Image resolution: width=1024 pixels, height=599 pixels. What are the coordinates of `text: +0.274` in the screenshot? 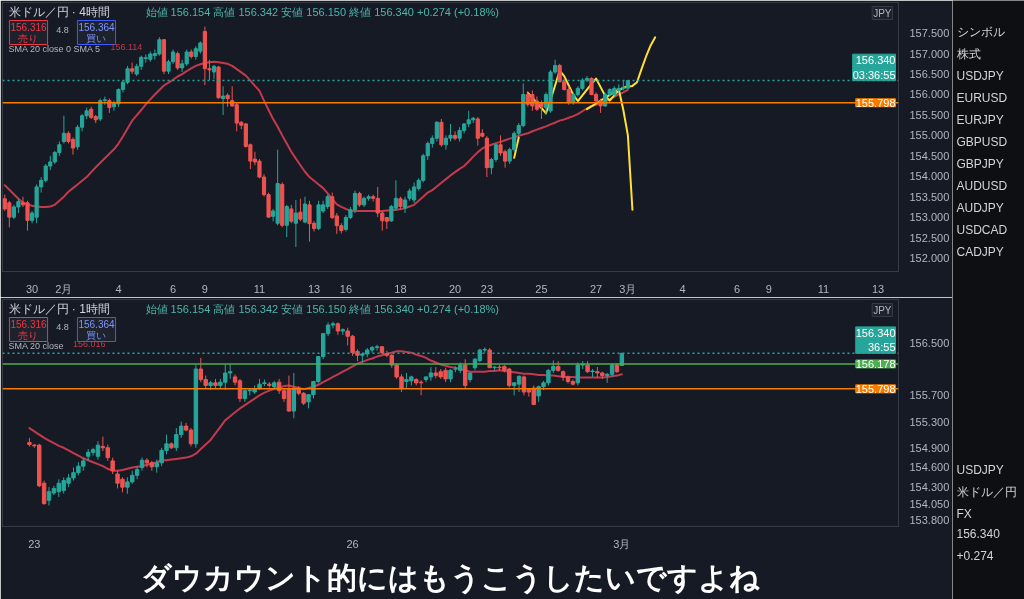 It's located at (975, 555).